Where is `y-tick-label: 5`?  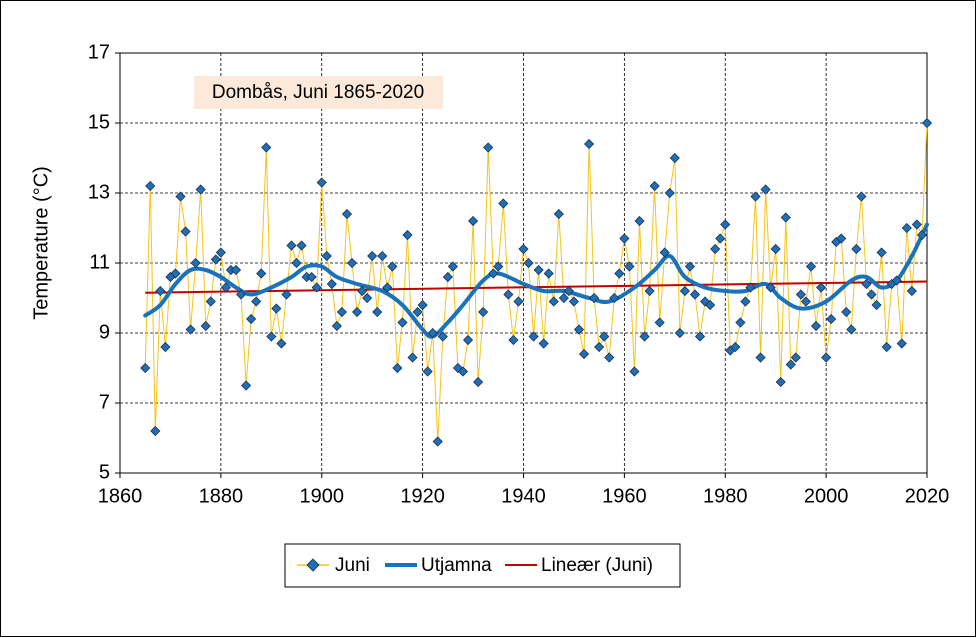
y-tick-label: 5 is located at coordinates (104, 472).